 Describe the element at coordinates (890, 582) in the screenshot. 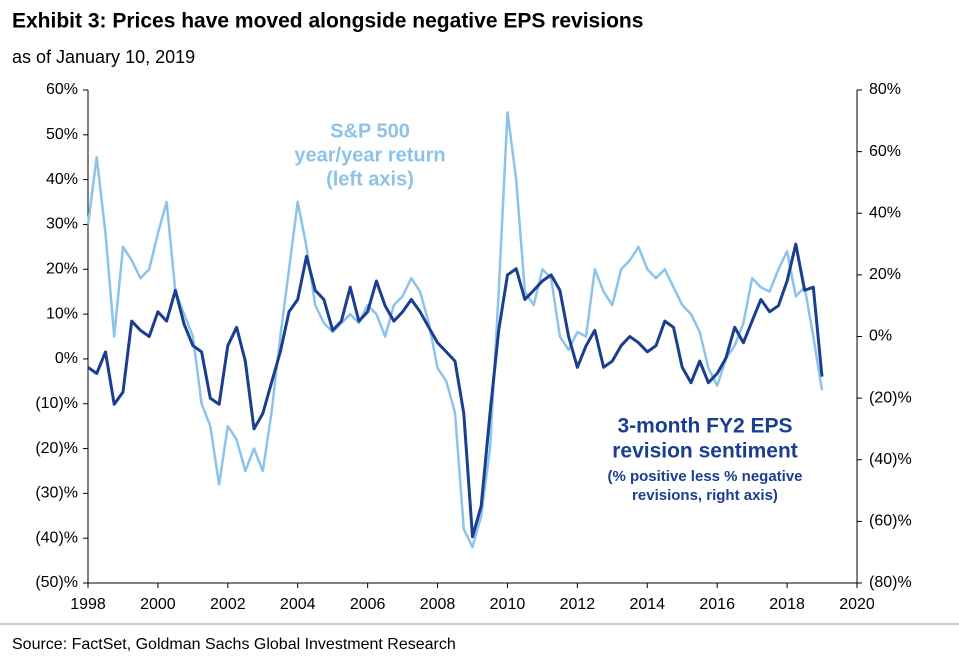

I see `y2-tick-label: (80)%` at that location.